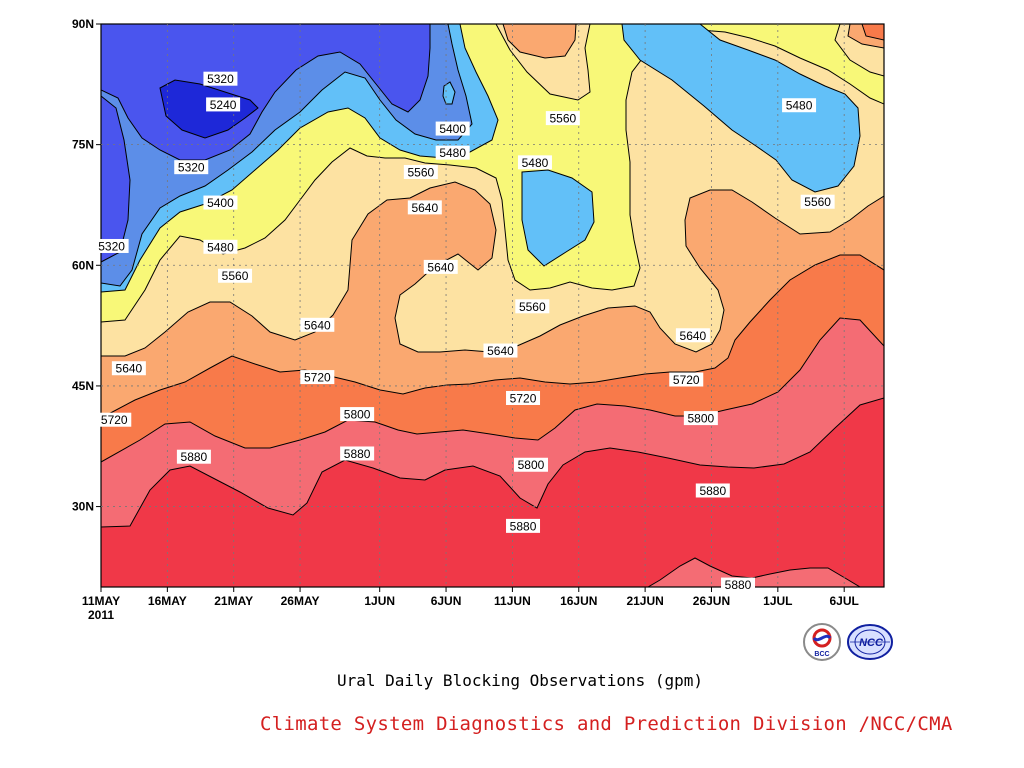 The width and height of the screenshot is (1024, 768). What do you see at coordinates (558, 218) in the screenshot?
I see `blue-island-west-siberia` at bounding box center [558, 218].